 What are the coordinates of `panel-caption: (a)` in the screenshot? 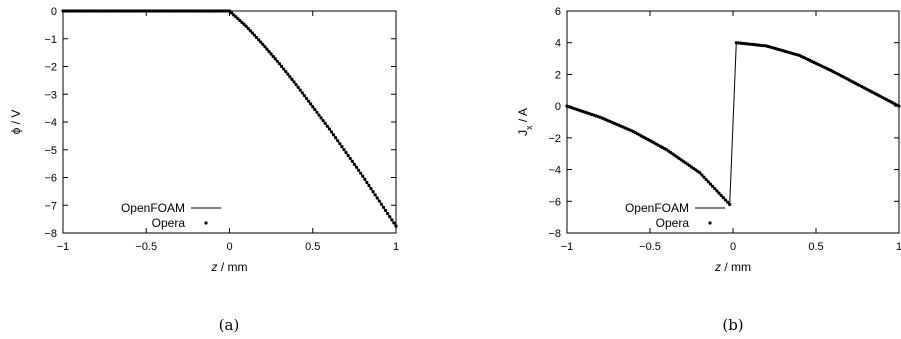 It's located at (229, 325).